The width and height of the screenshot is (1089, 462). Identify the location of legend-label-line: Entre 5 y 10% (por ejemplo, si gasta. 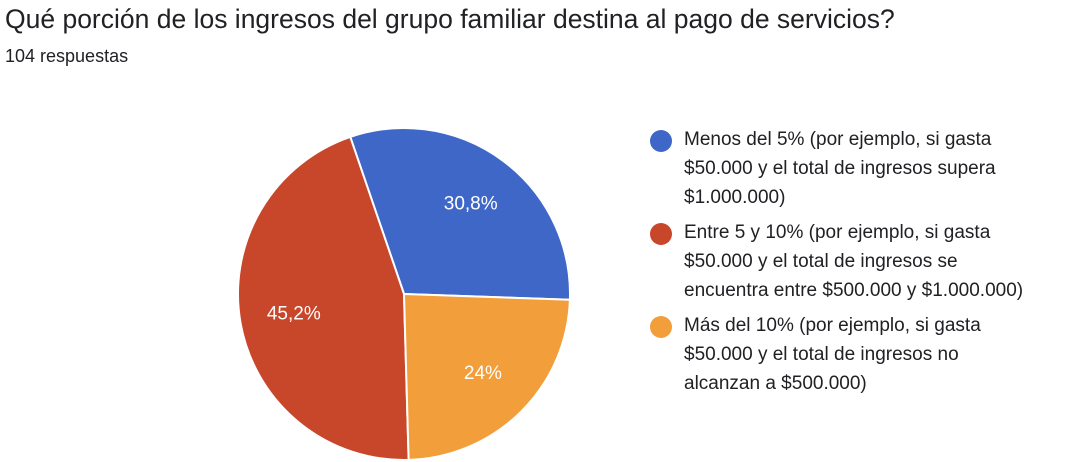
(837, 232).